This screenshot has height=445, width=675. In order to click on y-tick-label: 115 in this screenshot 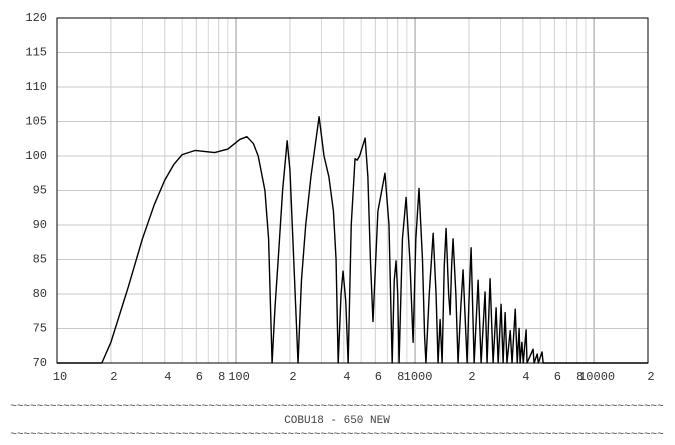, I will do `click(36, 53)`.